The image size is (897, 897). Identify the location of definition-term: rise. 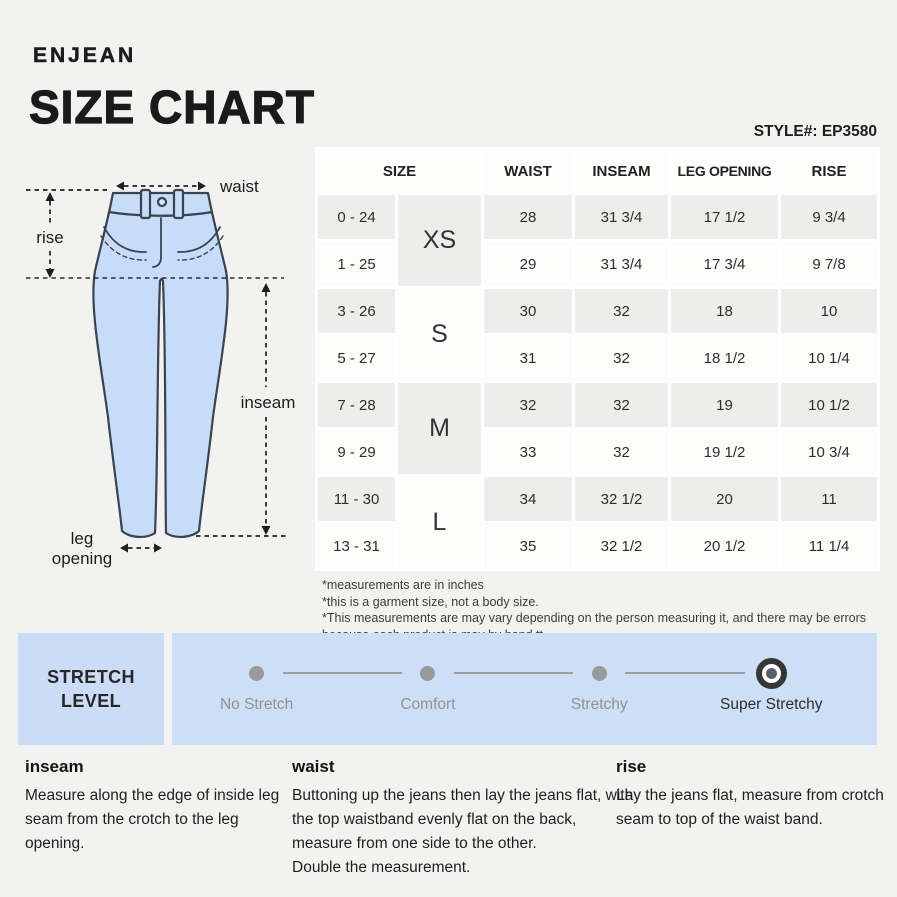
(631, 766).